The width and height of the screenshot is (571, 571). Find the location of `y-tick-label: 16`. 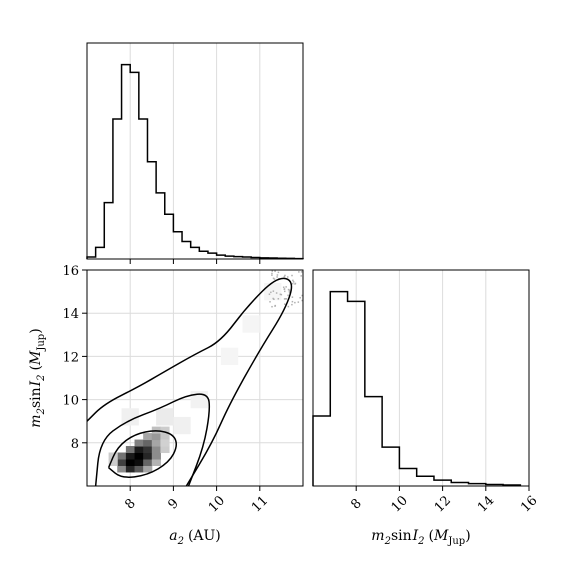

y-tick-label: 16 is located at coordinates (70, 271).